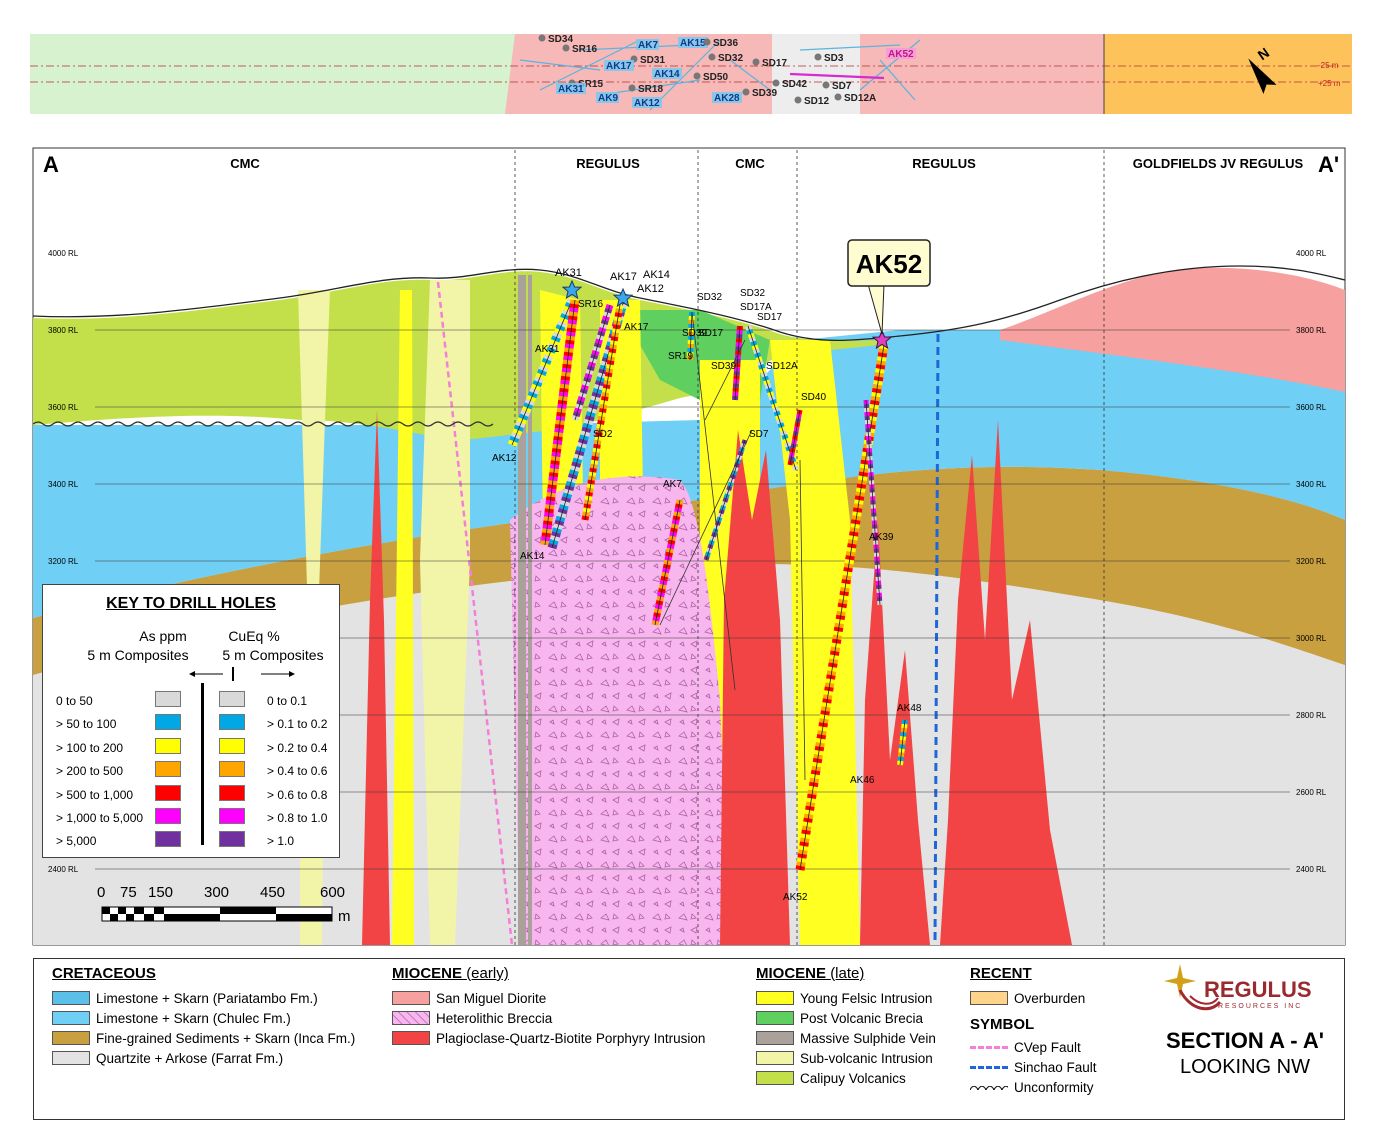  Describe the element at coordinates (344, 916) in the screenshot. I see `scale-unit: m` at that location.